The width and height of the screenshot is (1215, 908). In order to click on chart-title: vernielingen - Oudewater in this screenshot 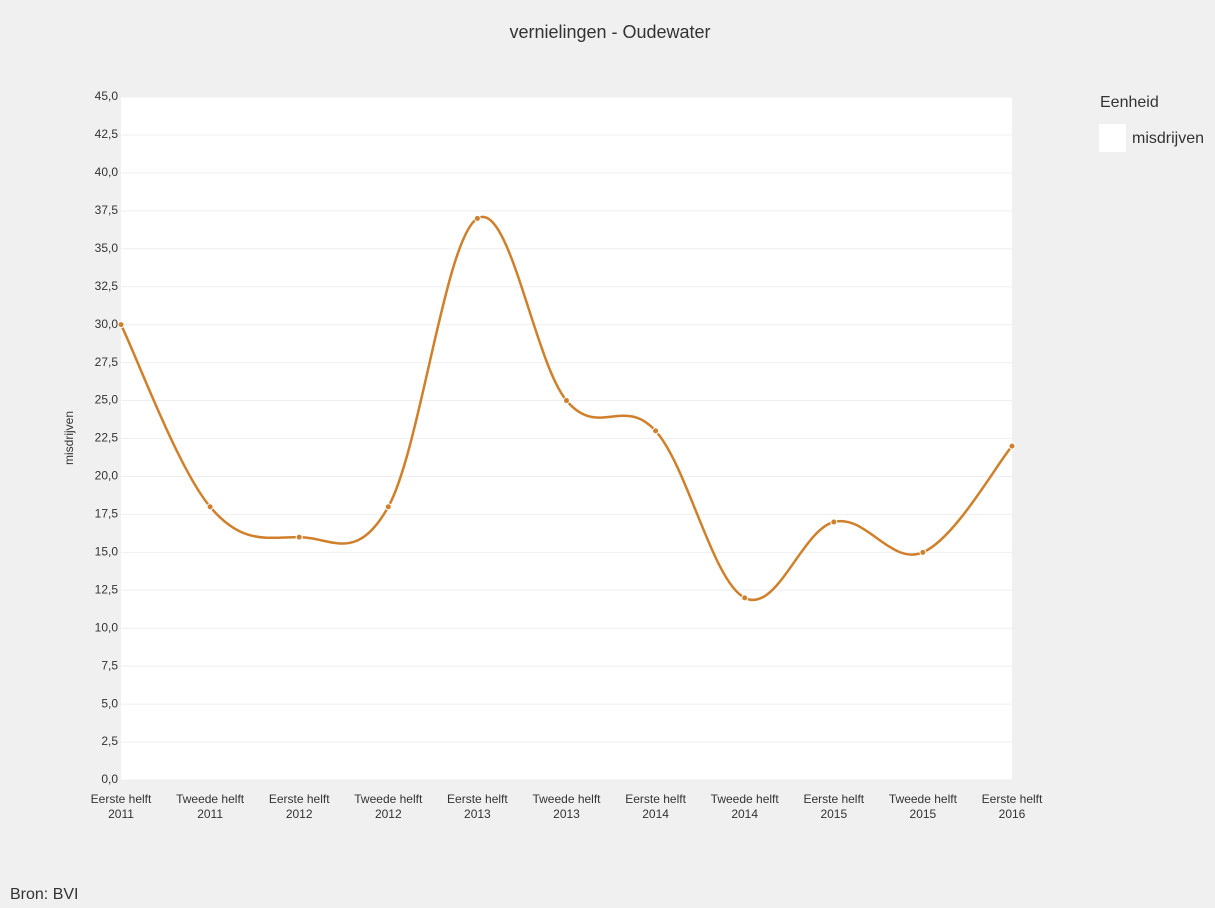, I will do `click(609, 32)`.